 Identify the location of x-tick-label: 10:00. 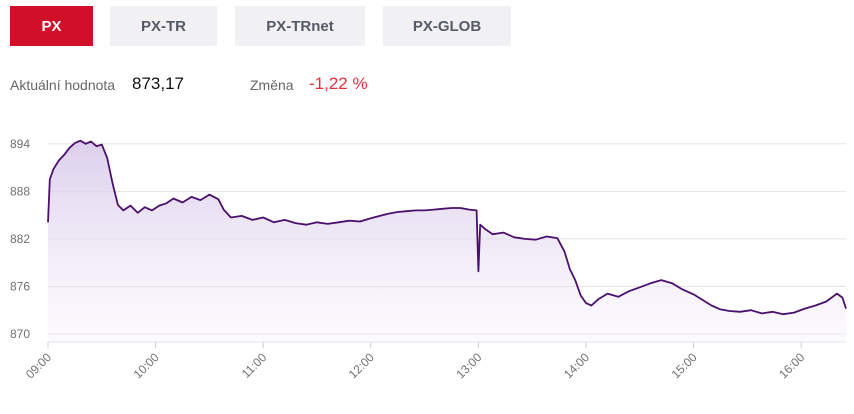
(146, 365).